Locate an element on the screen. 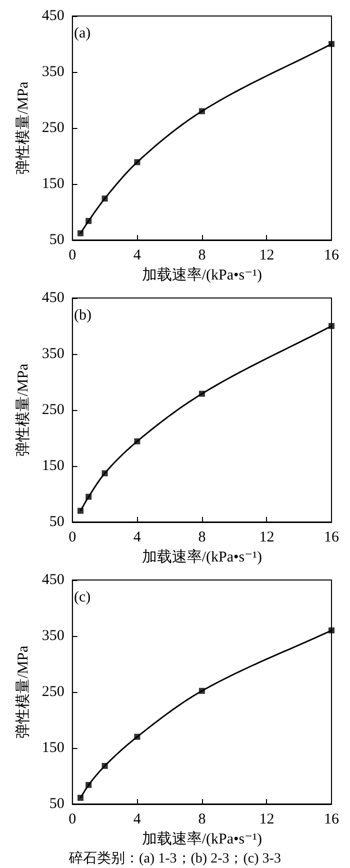 The width and height of the screenshot is (350, 868). annotation: (b) is located at coordinates (83, 316).